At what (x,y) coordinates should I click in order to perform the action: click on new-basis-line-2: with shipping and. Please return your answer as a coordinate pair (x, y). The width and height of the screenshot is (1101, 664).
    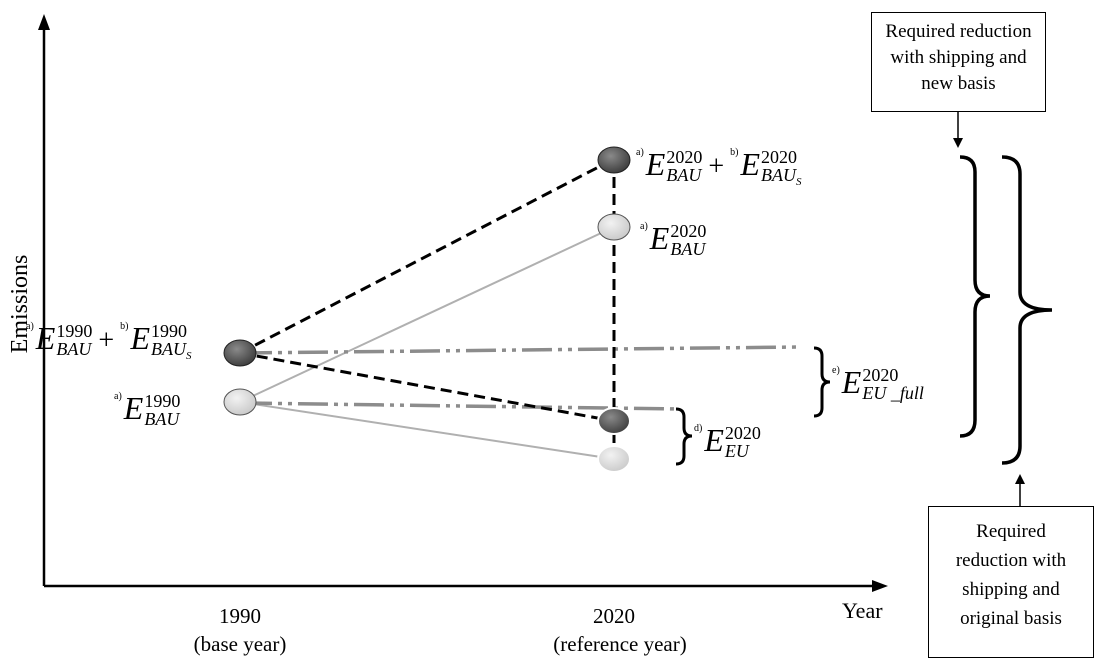
    Looking at the image, I should click on (958, 57).